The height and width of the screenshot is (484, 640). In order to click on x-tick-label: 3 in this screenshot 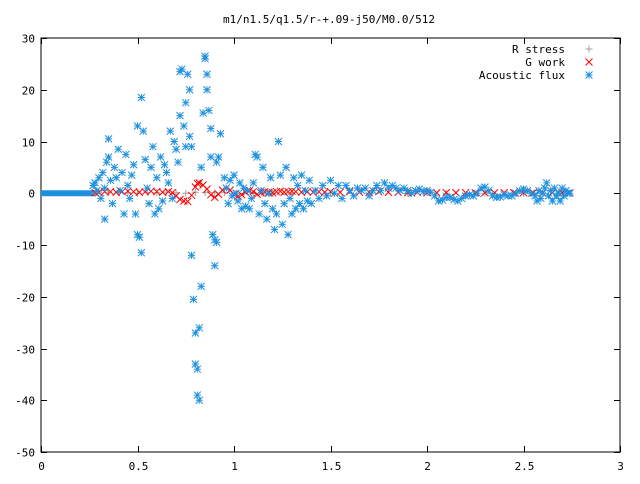, I will do `click(620, 466)`.